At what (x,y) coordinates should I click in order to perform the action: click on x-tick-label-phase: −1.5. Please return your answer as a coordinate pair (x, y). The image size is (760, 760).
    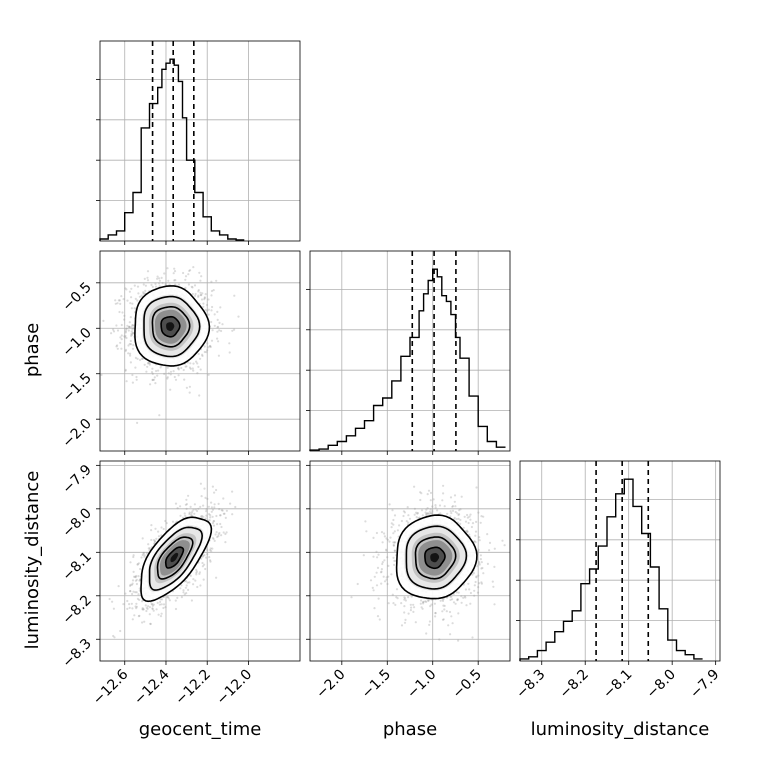
    Looking at the image, I should click on (376, 684).